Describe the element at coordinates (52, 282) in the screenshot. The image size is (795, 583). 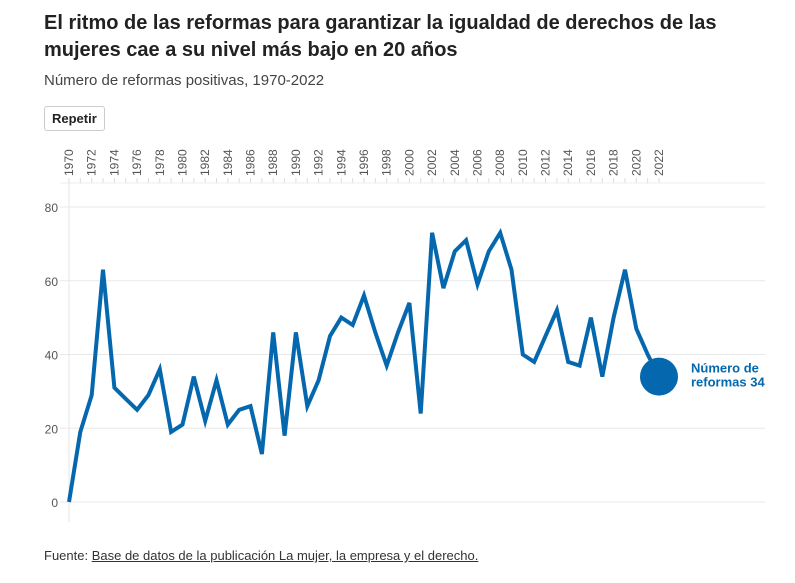
I see `y-tick-label: 60` at that location.